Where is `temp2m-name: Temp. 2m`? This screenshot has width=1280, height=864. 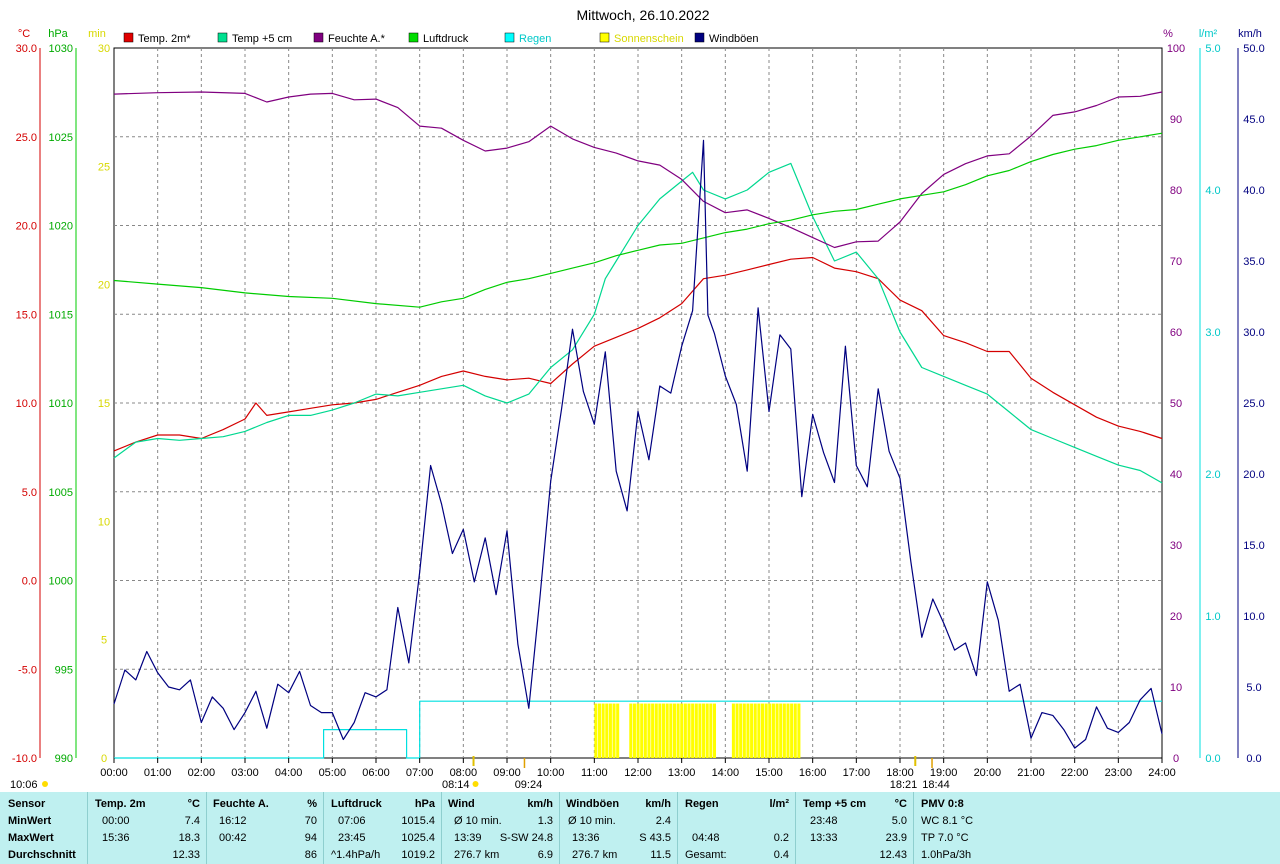
temp2m-name: Temp. 2m is located at coordinates (120, 804).